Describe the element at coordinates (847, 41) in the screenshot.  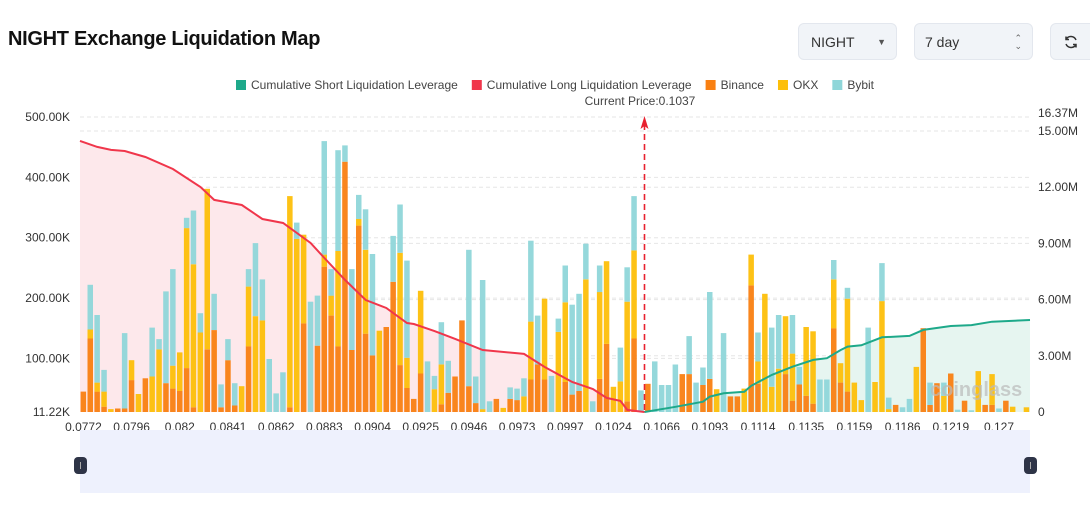
I see `symbol-select: NIGHT ▼` at that location.